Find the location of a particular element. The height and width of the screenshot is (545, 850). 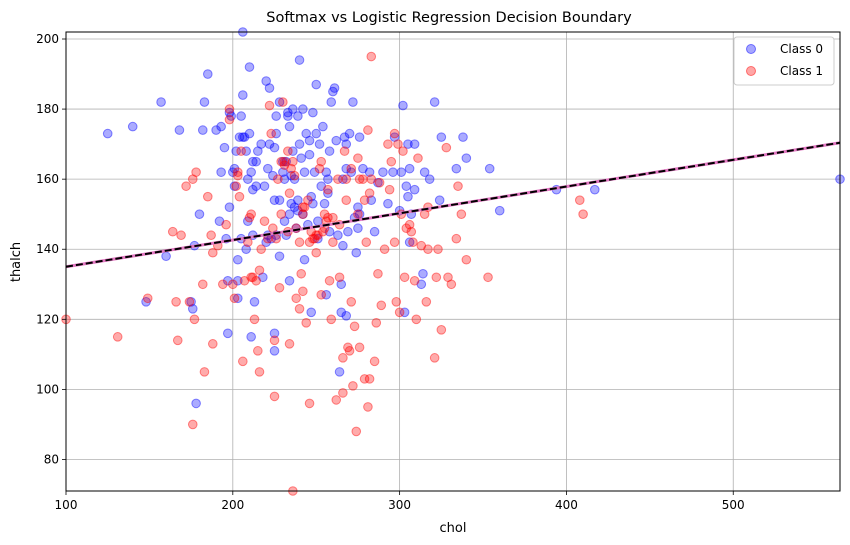

y-ticks: 80 100 120 140 160 180 200 is located at coordinates (51, 249).